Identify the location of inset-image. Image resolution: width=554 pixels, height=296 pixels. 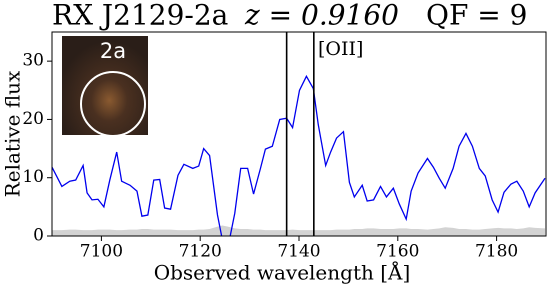
(105, 85).